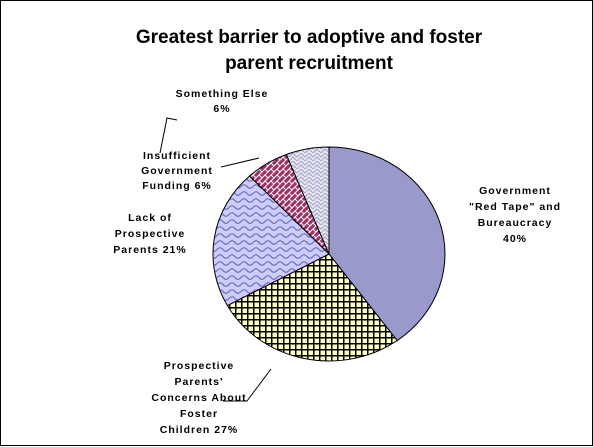 The image size is (593, 447). Describe the element at coordinates (177, 186) in the screenshot. I see `slice-label-line: Funding 6%` at that location.